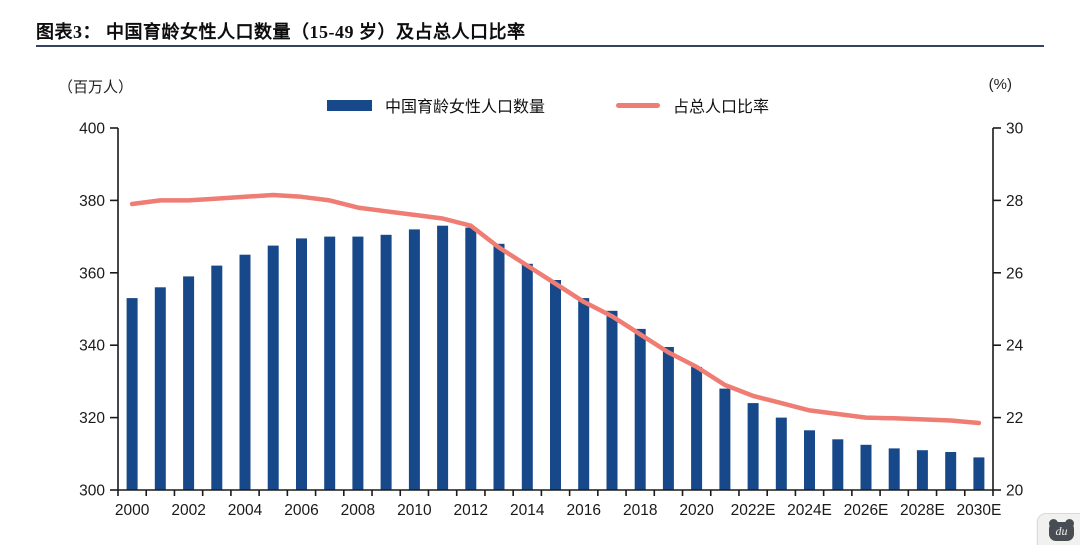 Image resolution: width=1080 pixels, height=545 pixels. What do you see at coordinates (894, 469) in the screenshot?
I see `bar-2027E` at bounding box center [894, 469].